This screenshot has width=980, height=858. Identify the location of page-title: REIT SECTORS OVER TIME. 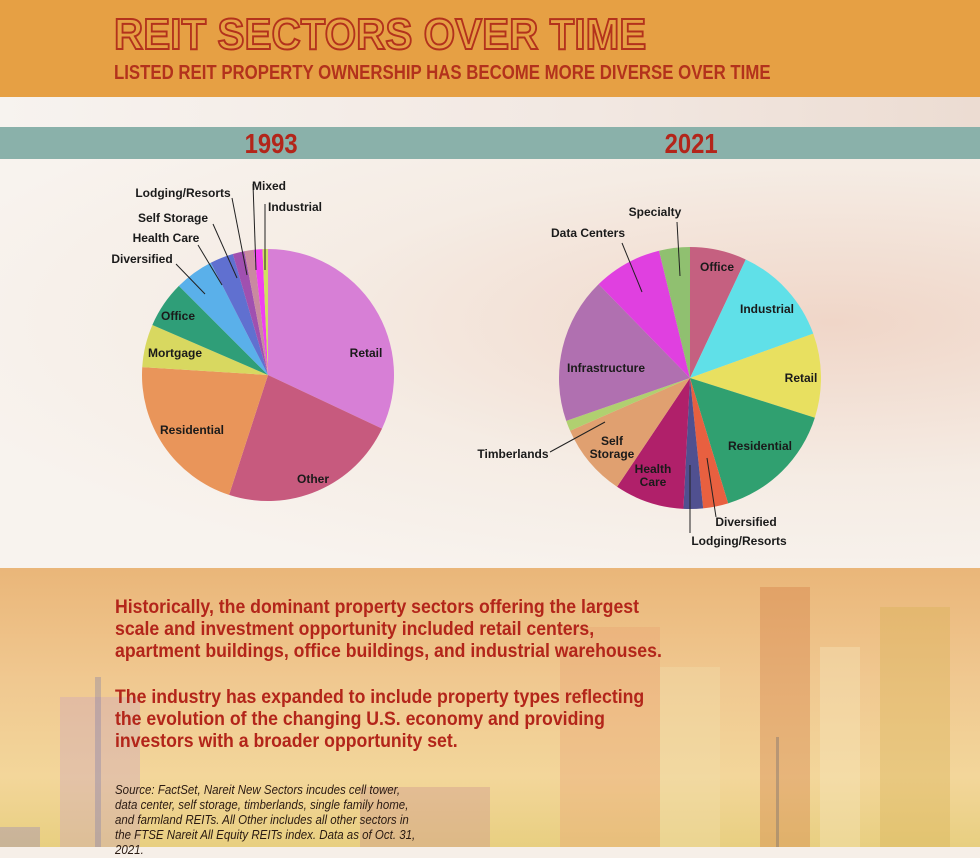
(380, 34).